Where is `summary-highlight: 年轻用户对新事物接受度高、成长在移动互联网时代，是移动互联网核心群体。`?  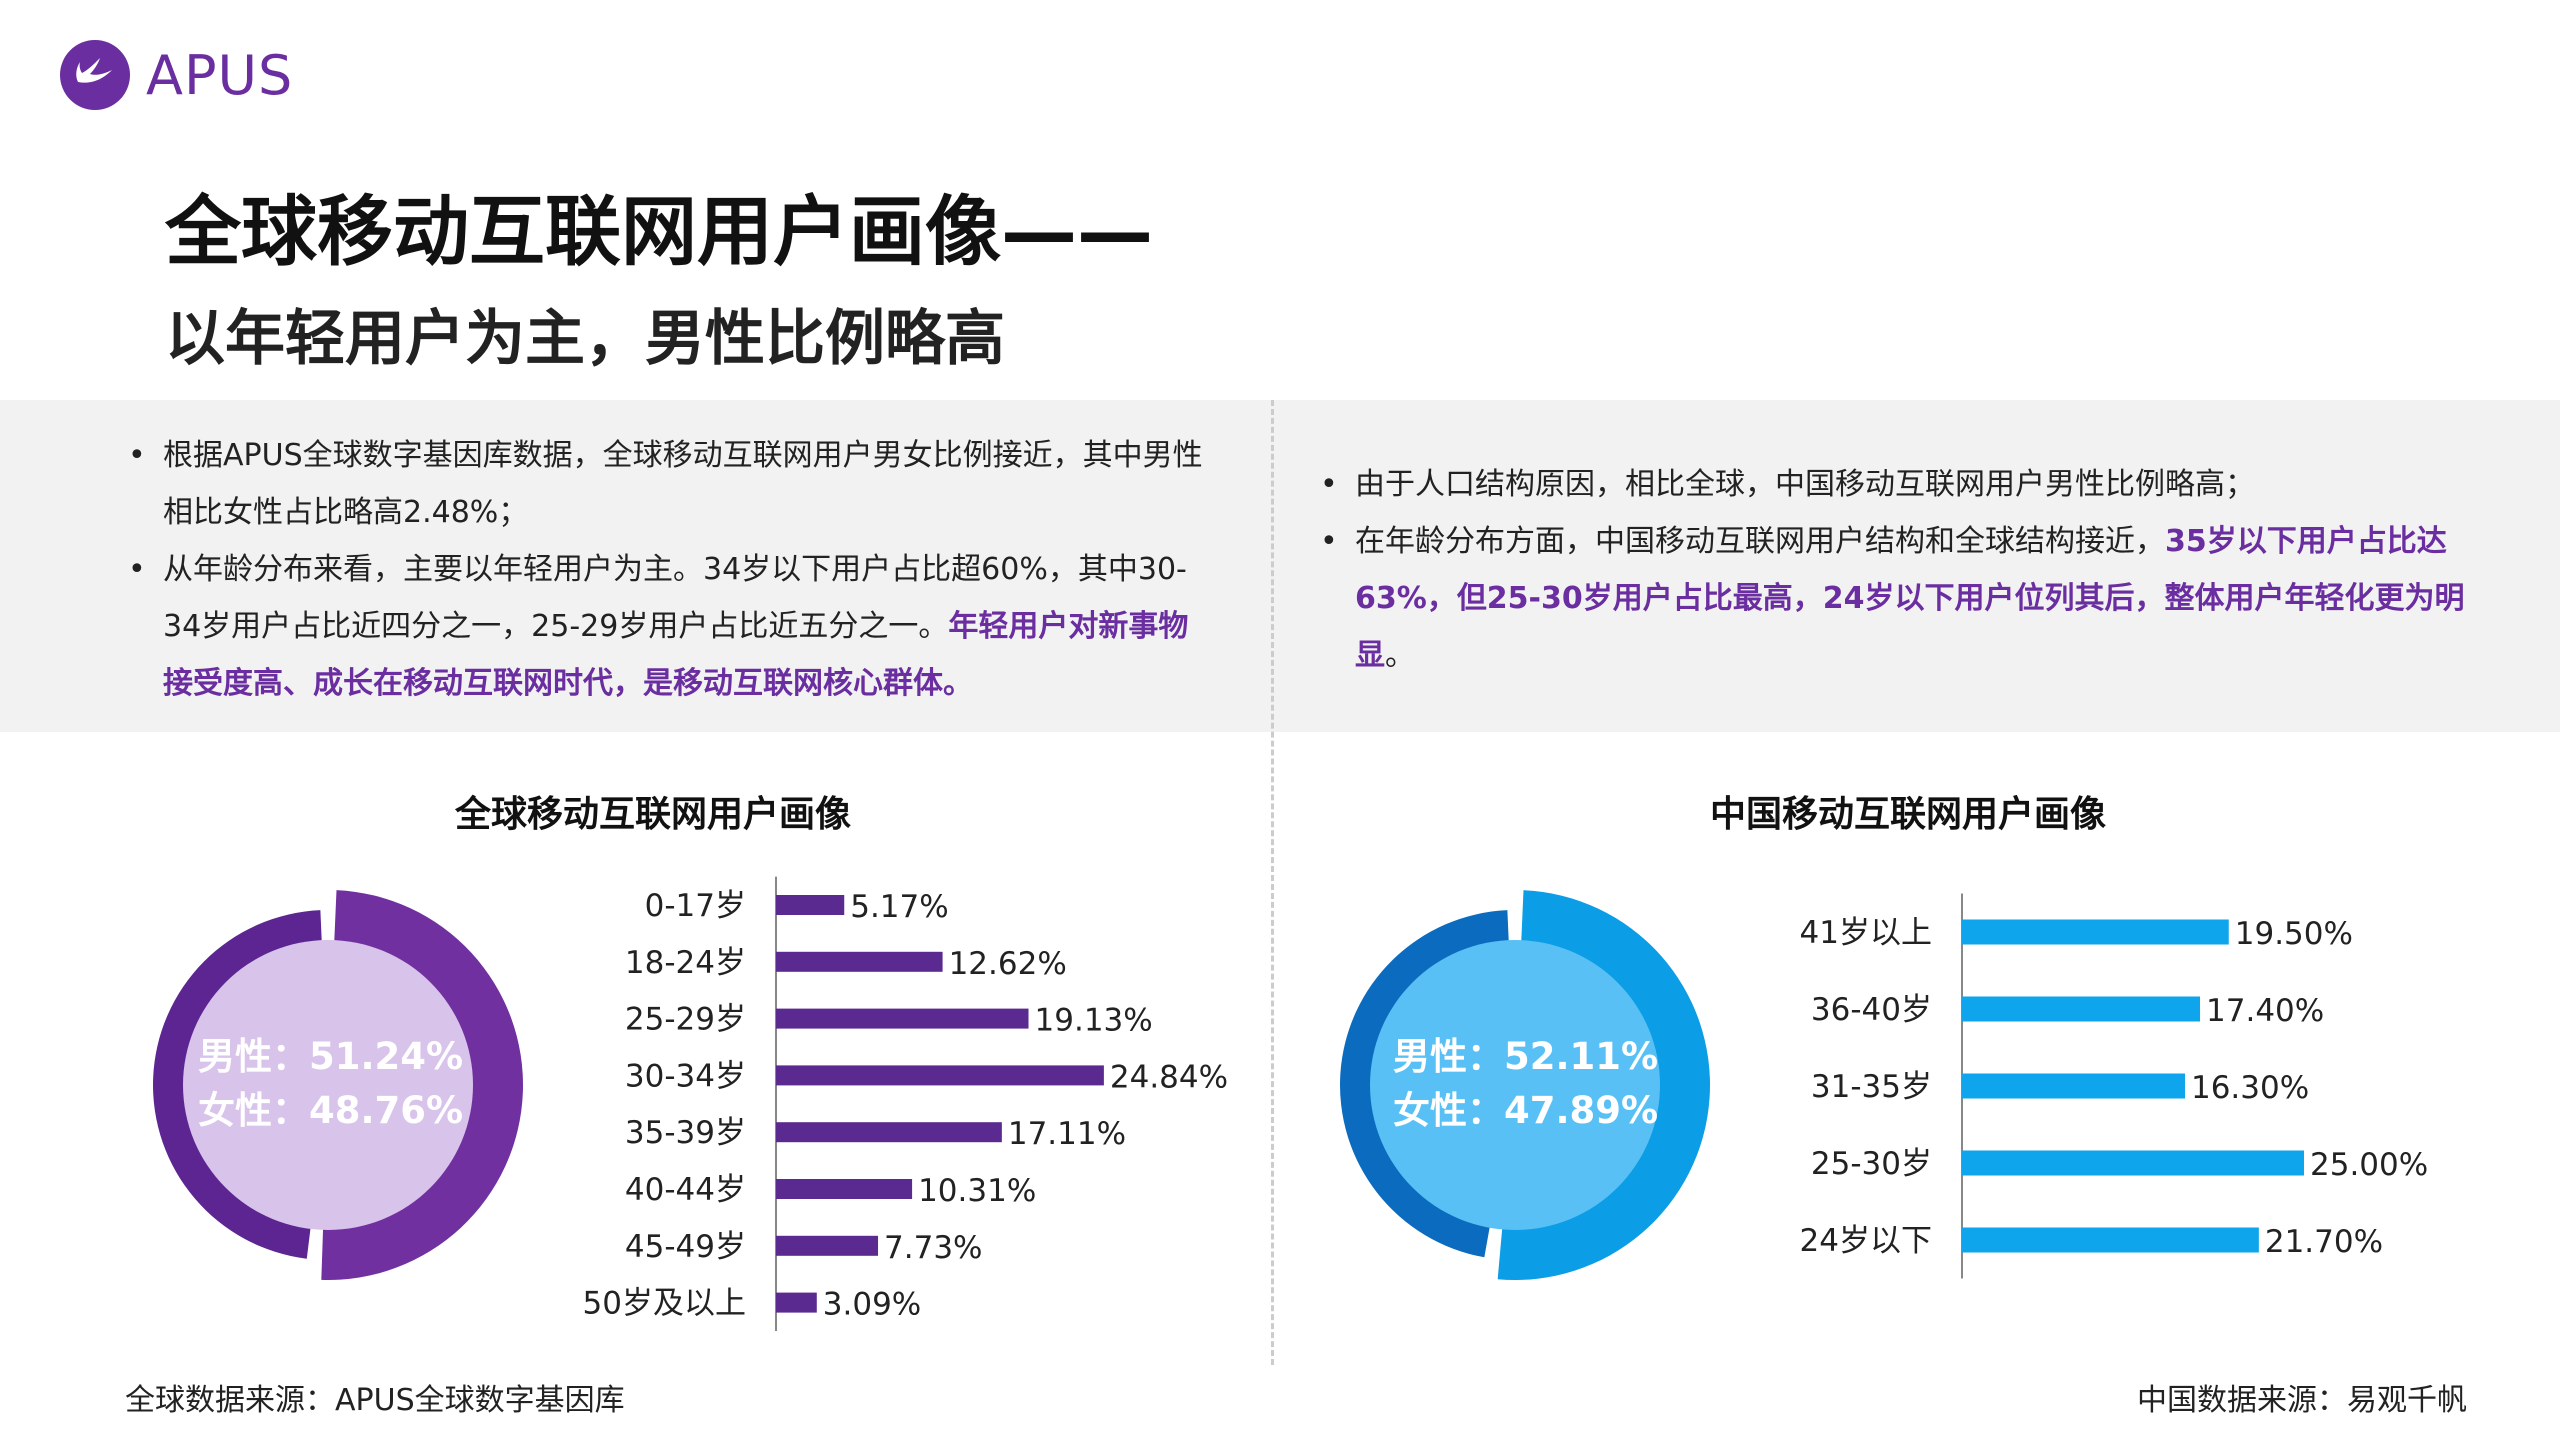
summary-highlight: 年轻用户对新事物接受度高、成长在移动互联网时代，是移动互联网核心群体。 is located at coordinates (676, 655).